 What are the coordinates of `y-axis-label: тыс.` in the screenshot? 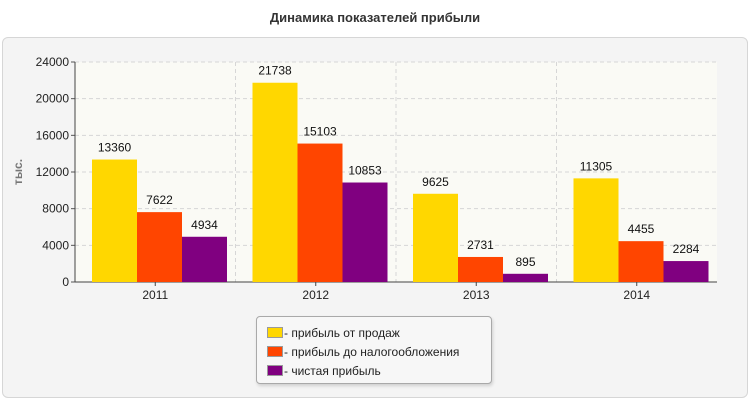 It's located at (18, 172).